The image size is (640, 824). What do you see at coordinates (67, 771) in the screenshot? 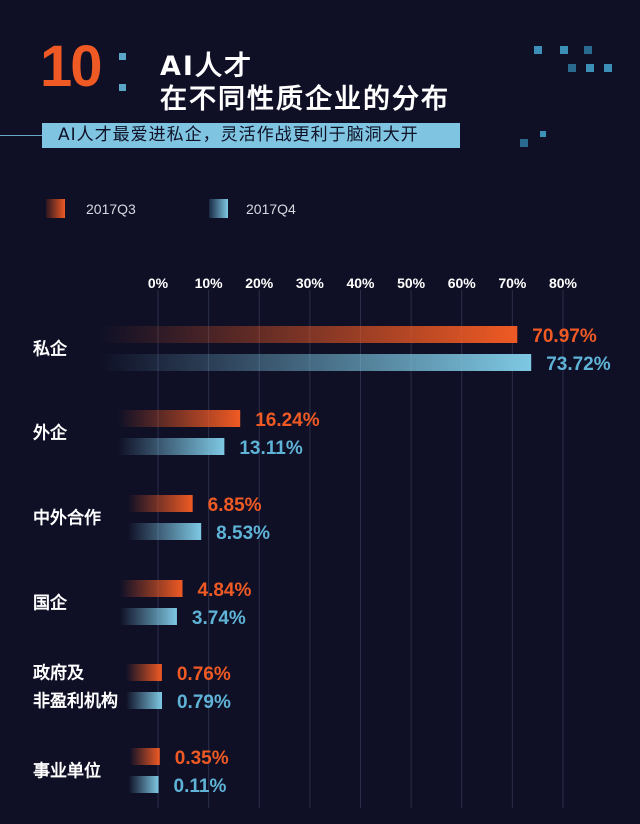
I see `category-label: 事业单位` at bounding box center [67, 771].